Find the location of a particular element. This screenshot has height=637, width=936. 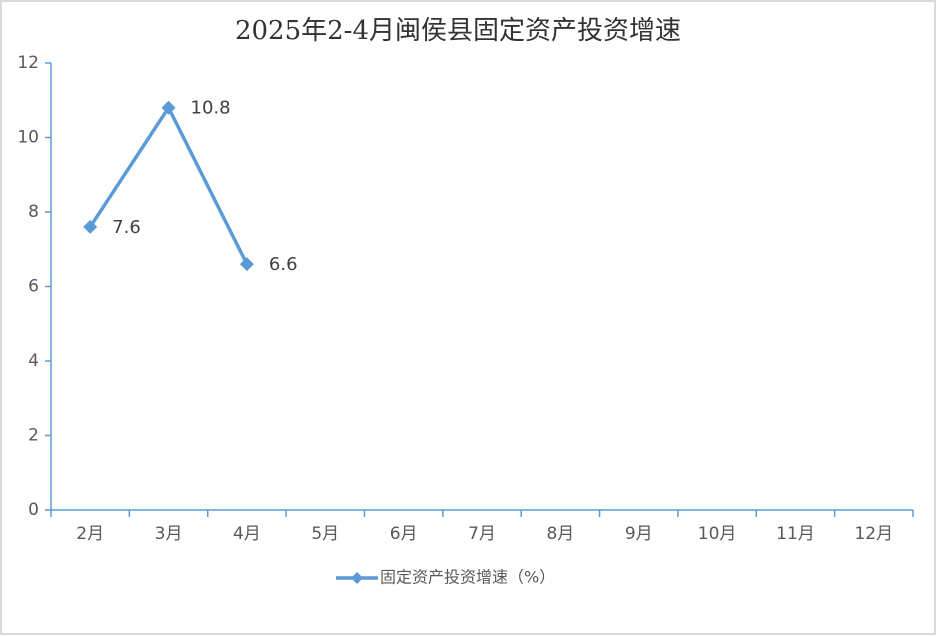

x-tick-label: 10月 is located at coordinates (717, 534).